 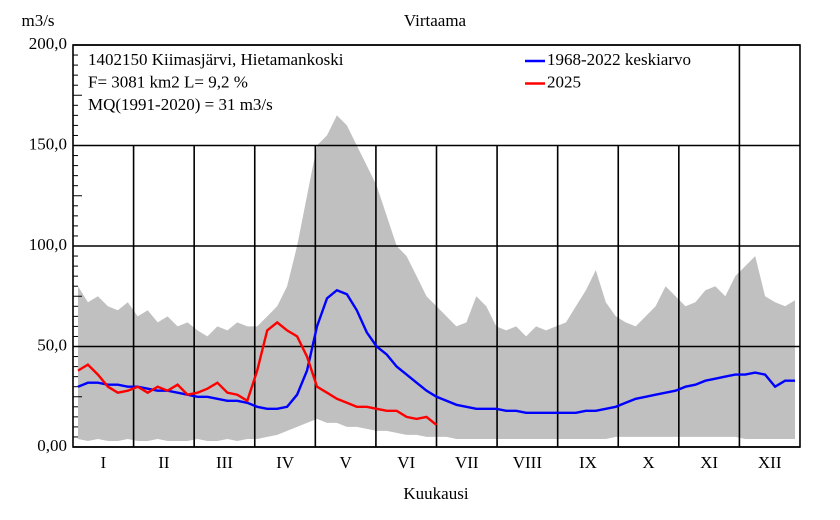 I want to click on series-line, so click(x=257, y=373).